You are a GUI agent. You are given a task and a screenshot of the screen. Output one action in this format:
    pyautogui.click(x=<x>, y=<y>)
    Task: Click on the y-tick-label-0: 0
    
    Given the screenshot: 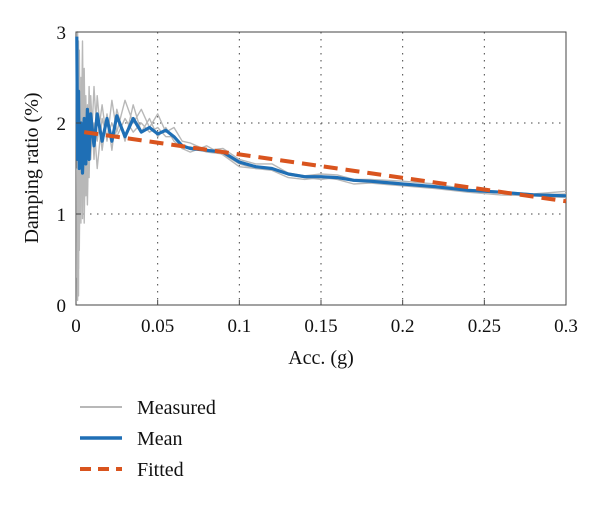 What is the action you would take?
    pyautogui.click(x=62, y=306)
    